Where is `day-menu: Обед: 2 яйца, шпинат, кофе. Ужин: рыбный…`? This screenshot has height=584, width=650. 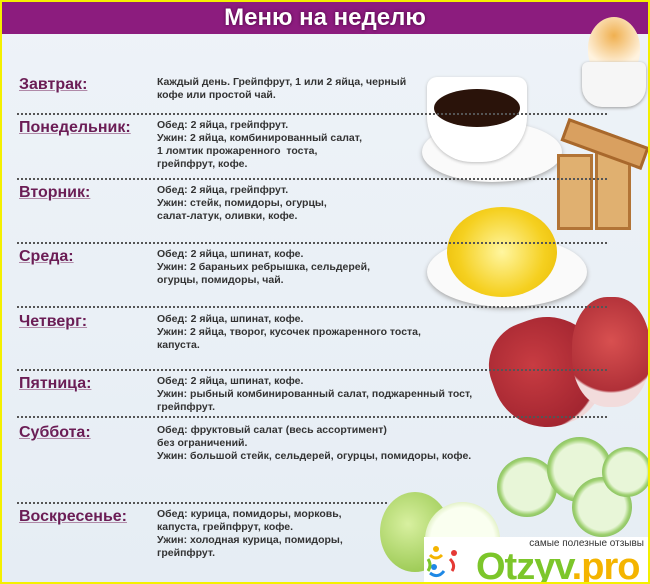
day-menu: Обед: 2 яйца, шпинат, кофе. Ужин: рыбный… is located at coordinates (315, 394).